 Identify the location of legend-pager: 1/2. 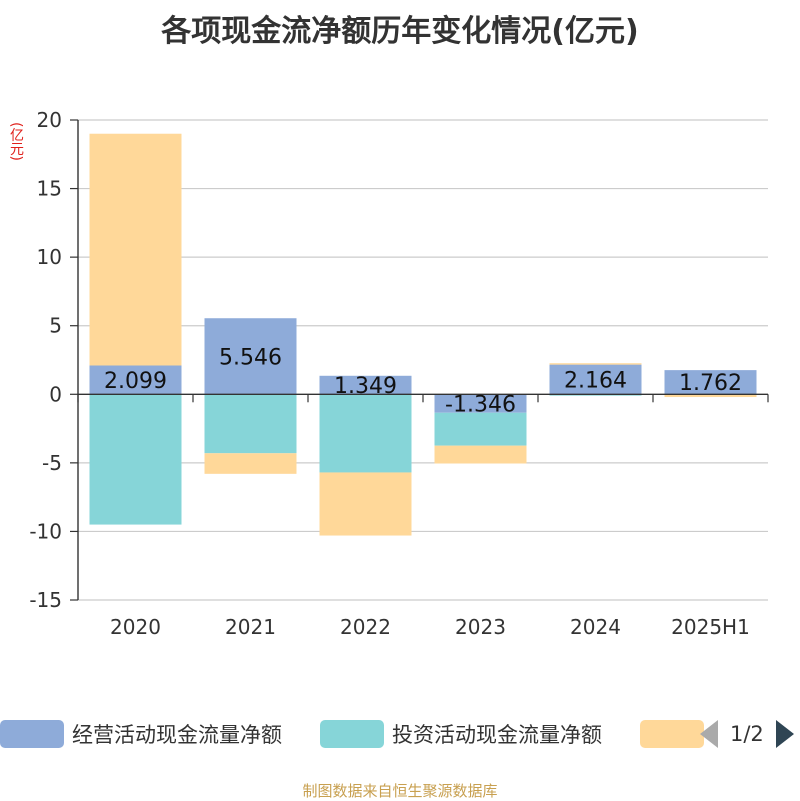
(750, 734).